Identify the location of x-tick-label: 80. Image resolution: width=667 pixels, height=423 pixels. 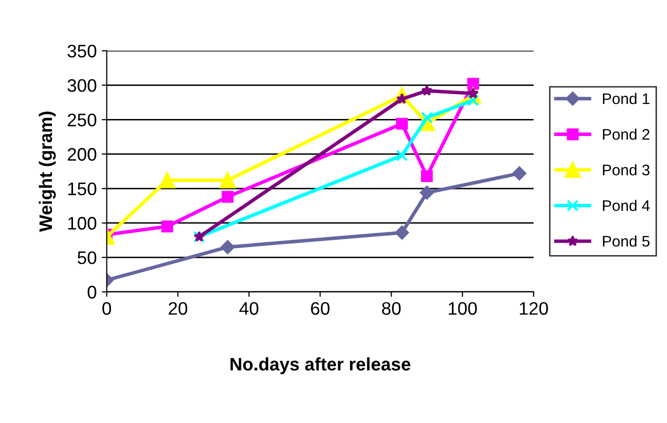
(391, 308).